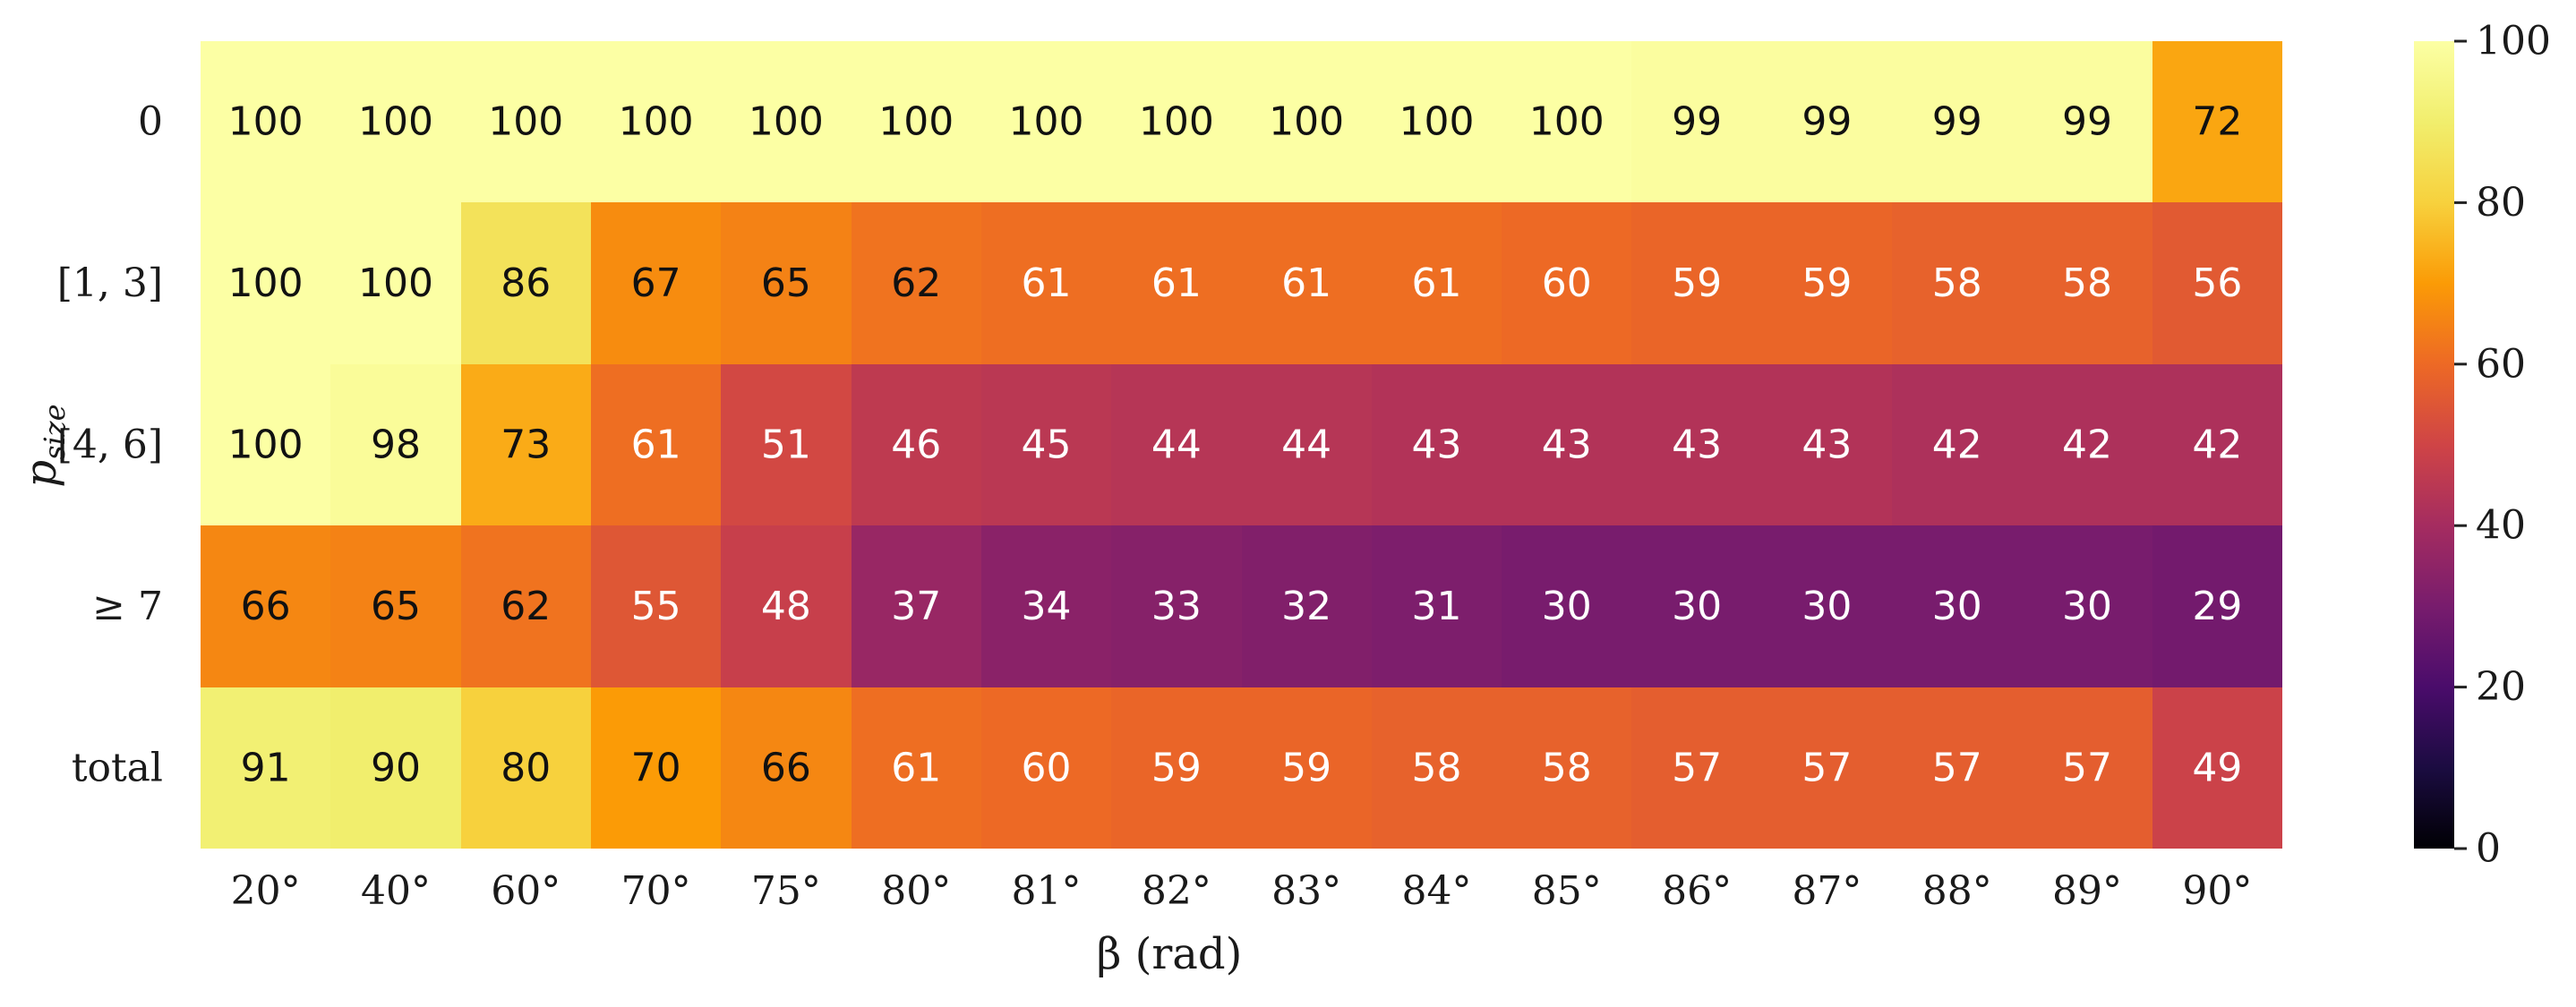  I want to click on y-tick-label: [4, 6], so click(110, 445).